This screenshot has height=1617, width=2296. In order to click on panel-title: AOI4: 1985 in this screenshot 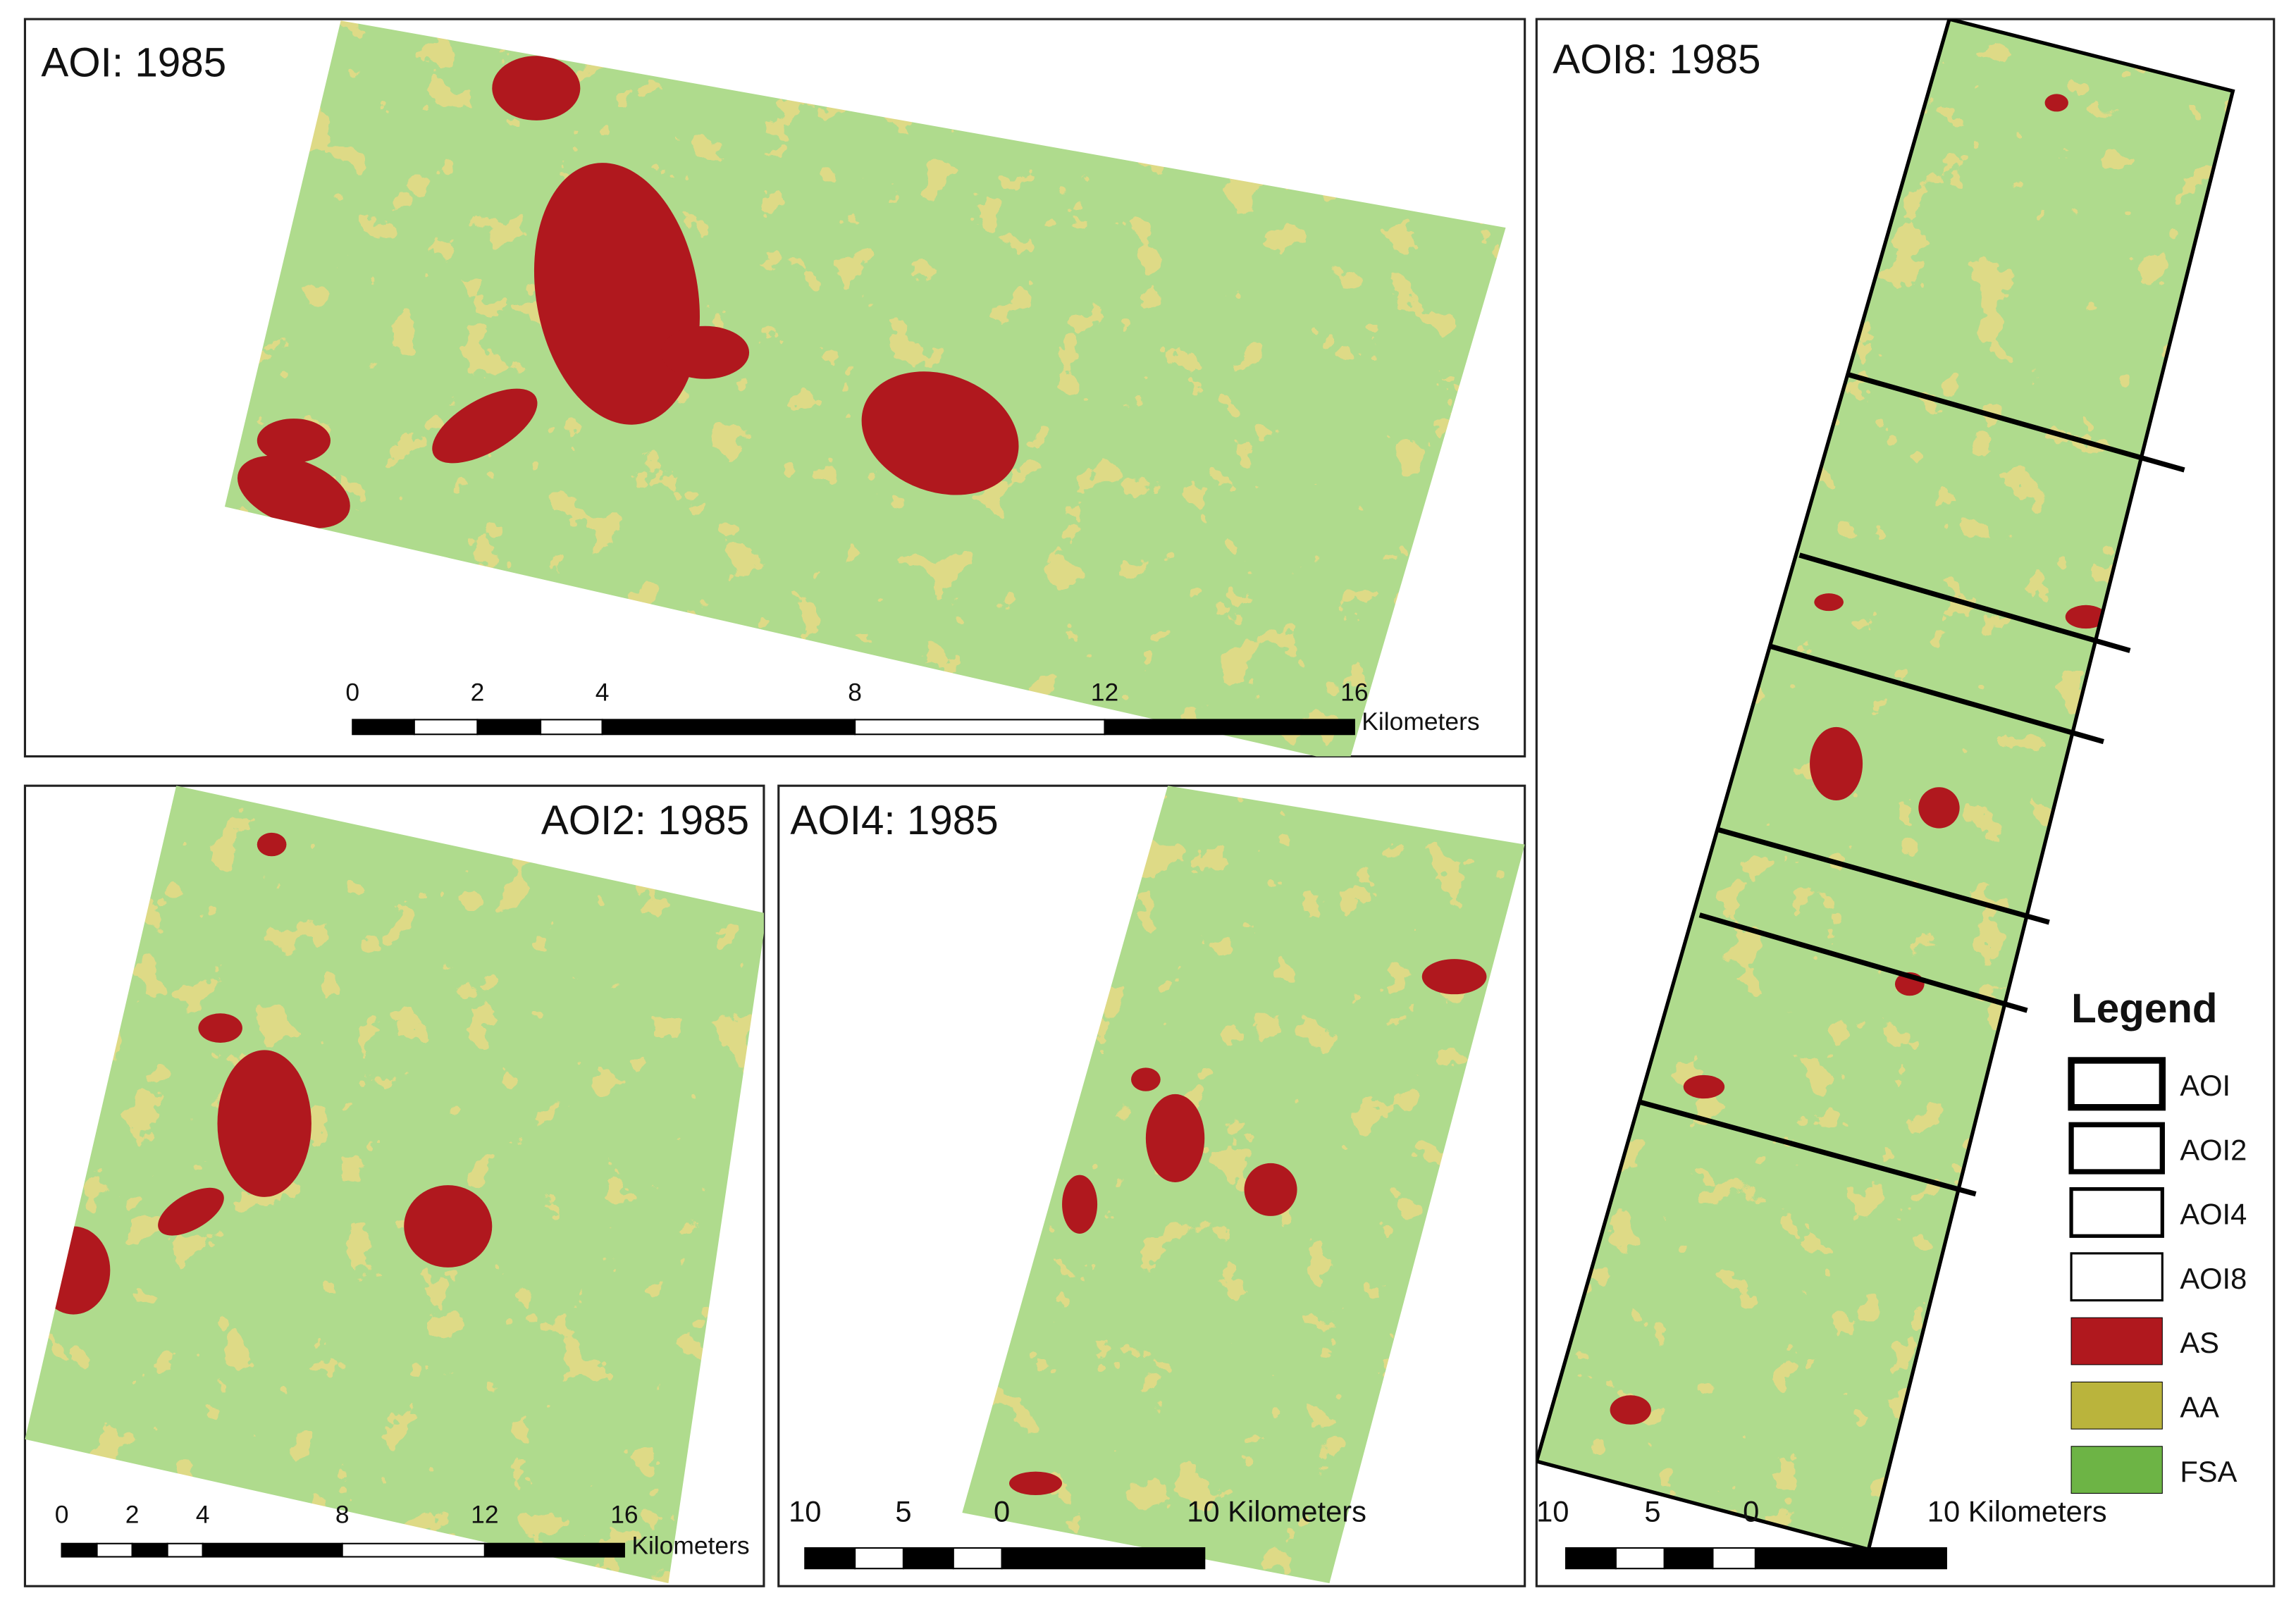, I will do `click(894, 821)`.